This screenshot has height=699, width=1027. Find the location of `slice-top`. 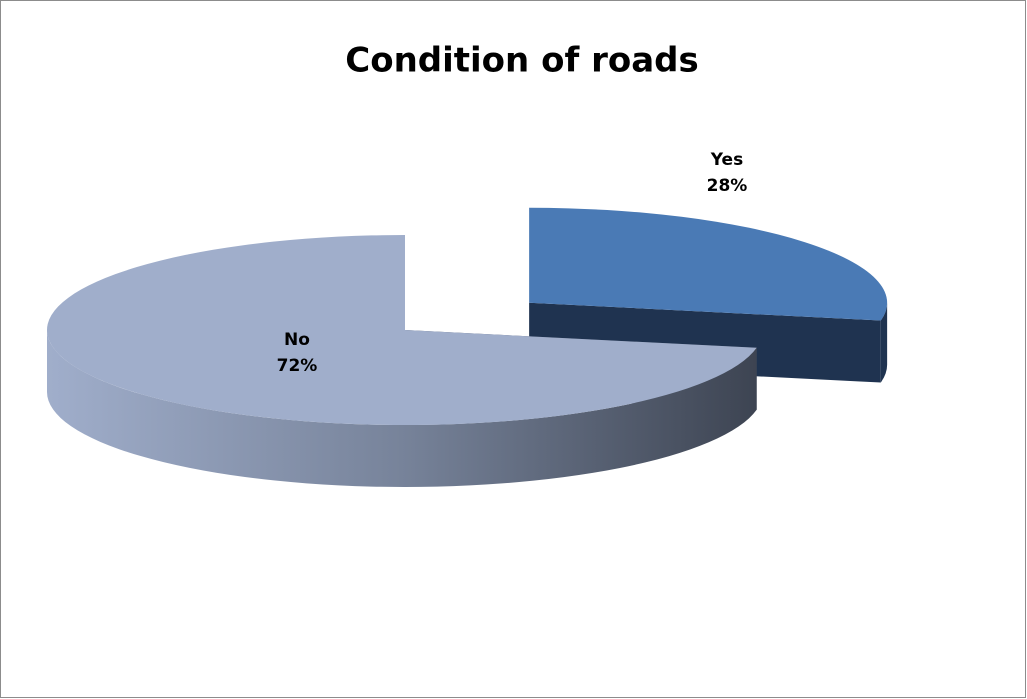

slice-top is located at coordinates (708, 264).